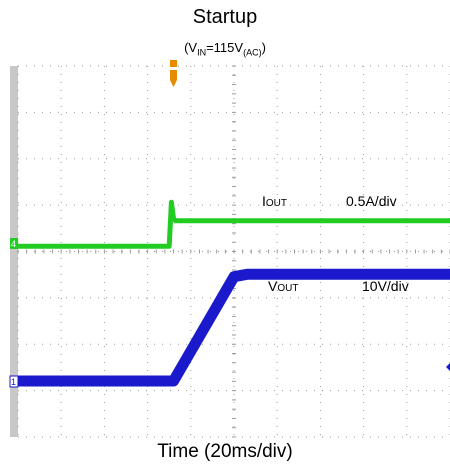 Image resolution: width=450 pixels, height=472 pixels. I want to click on subtitle-middle: =115V, so click(225, 47).